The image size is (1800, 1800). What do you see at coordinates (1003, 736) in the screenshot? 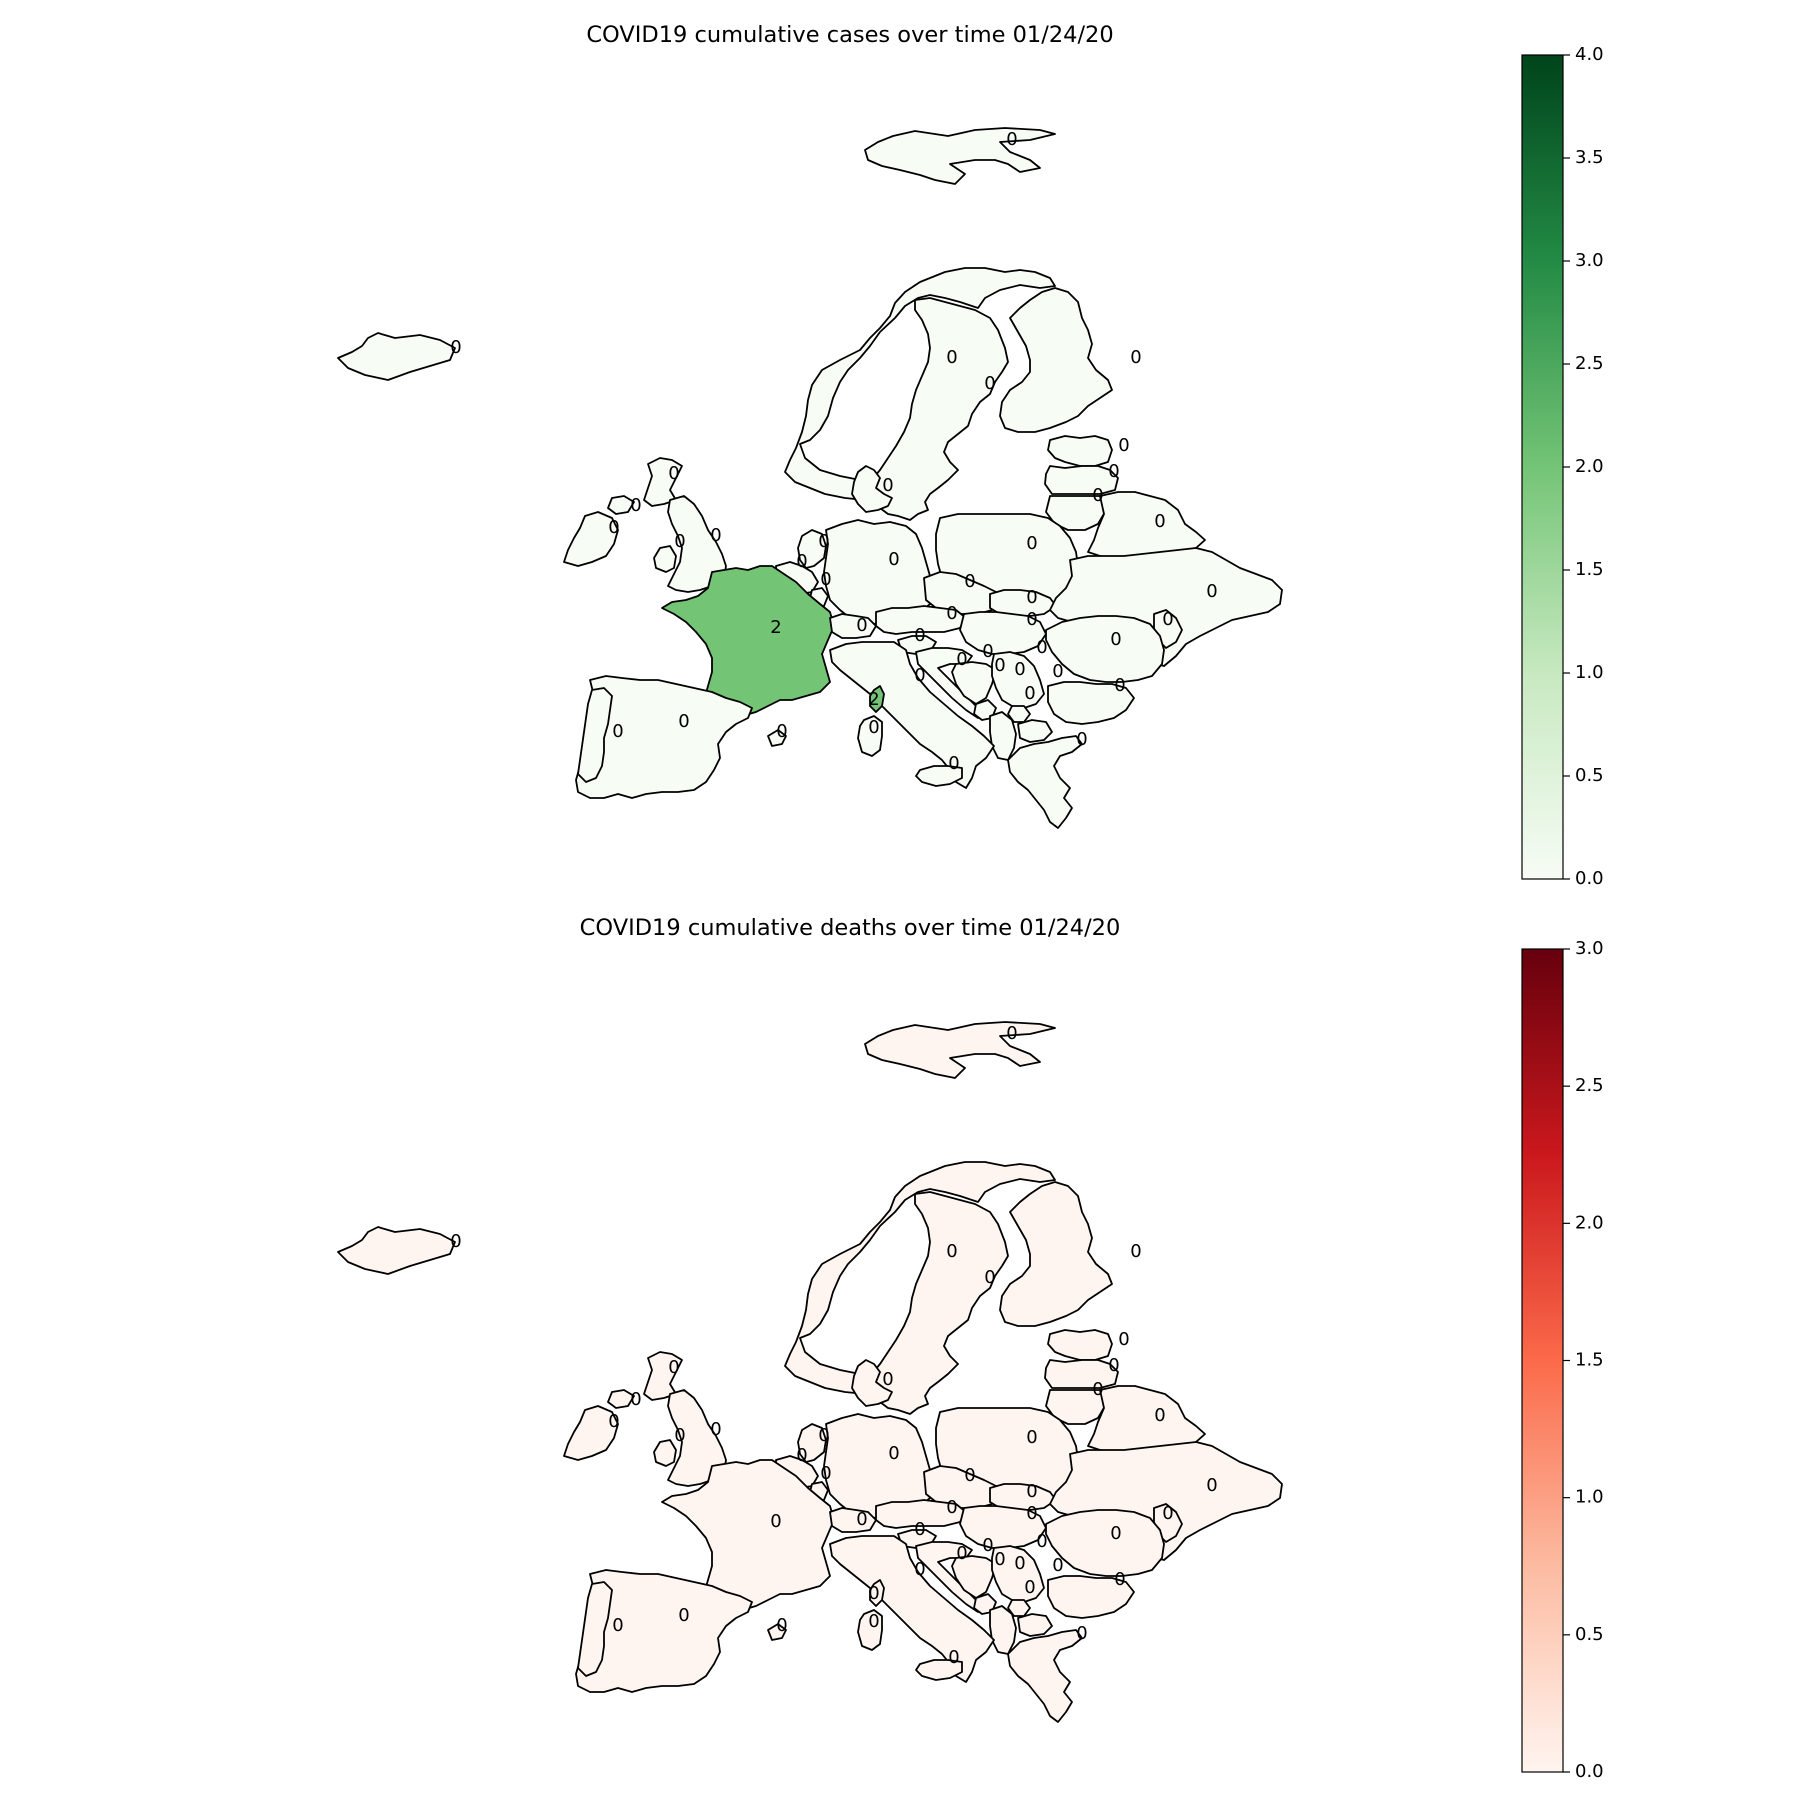
I see `cases-region-albania` at bounding box center [1003, 736].